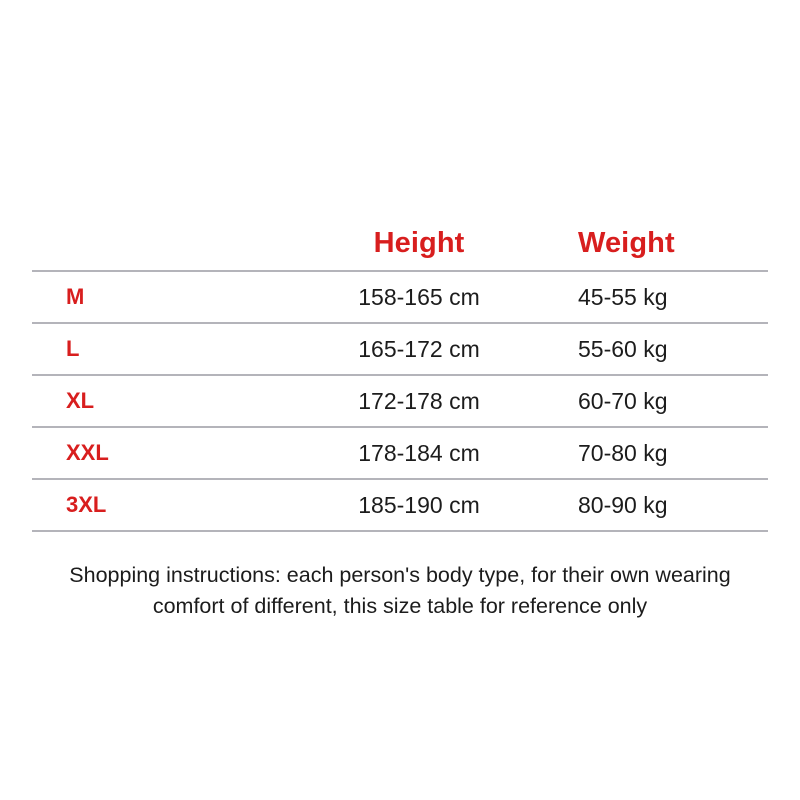 The height and width of the screenshot is (800, 800). Describe the element at coordinates (421, 454) in the screenshot. I see `height-value: 178-184 cm` at that location.